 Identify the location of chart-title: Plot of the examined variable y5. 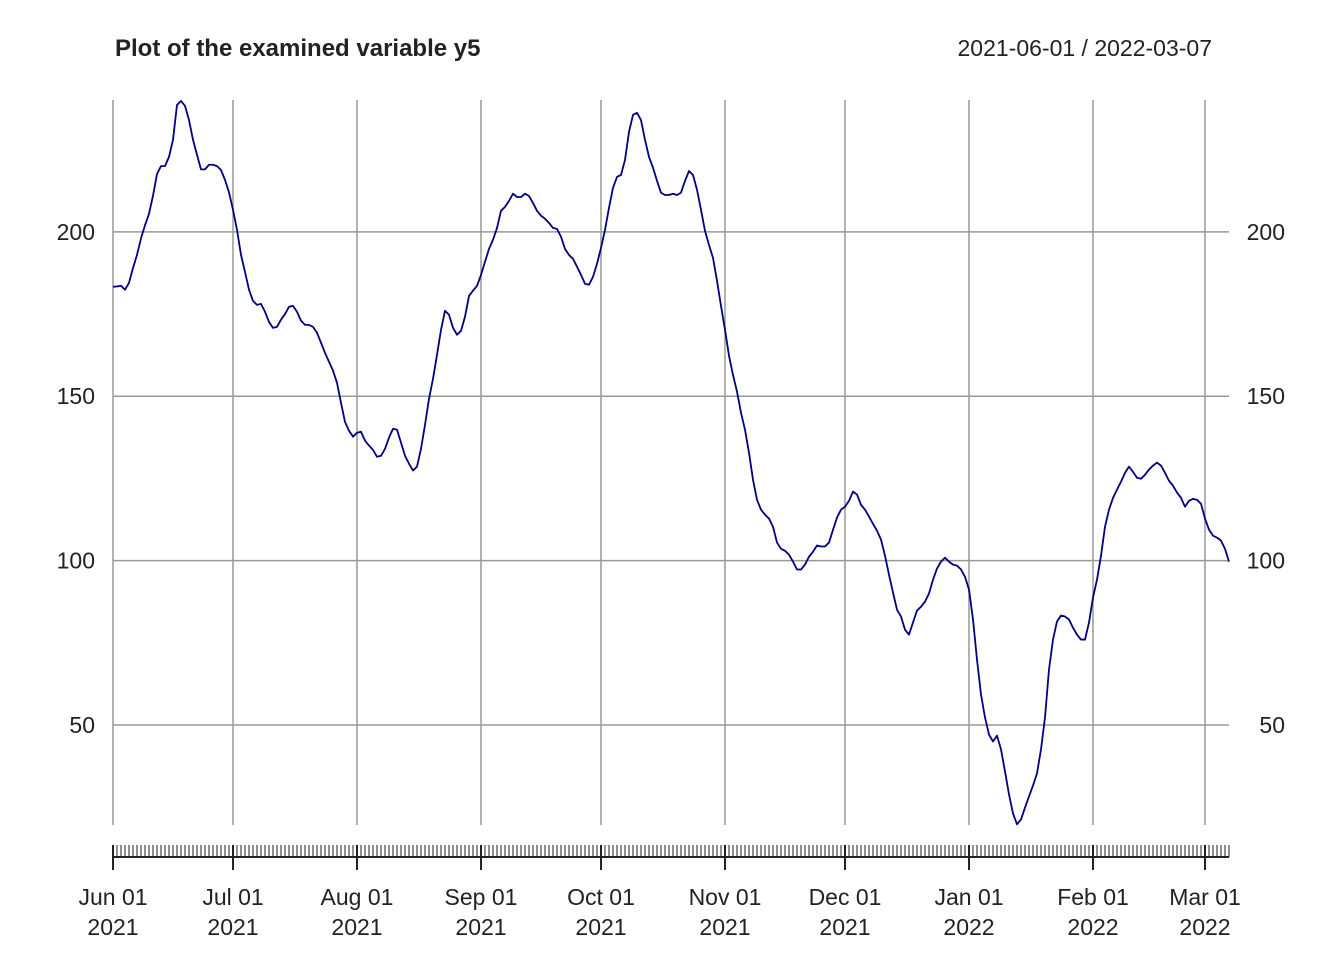
(297, 48).